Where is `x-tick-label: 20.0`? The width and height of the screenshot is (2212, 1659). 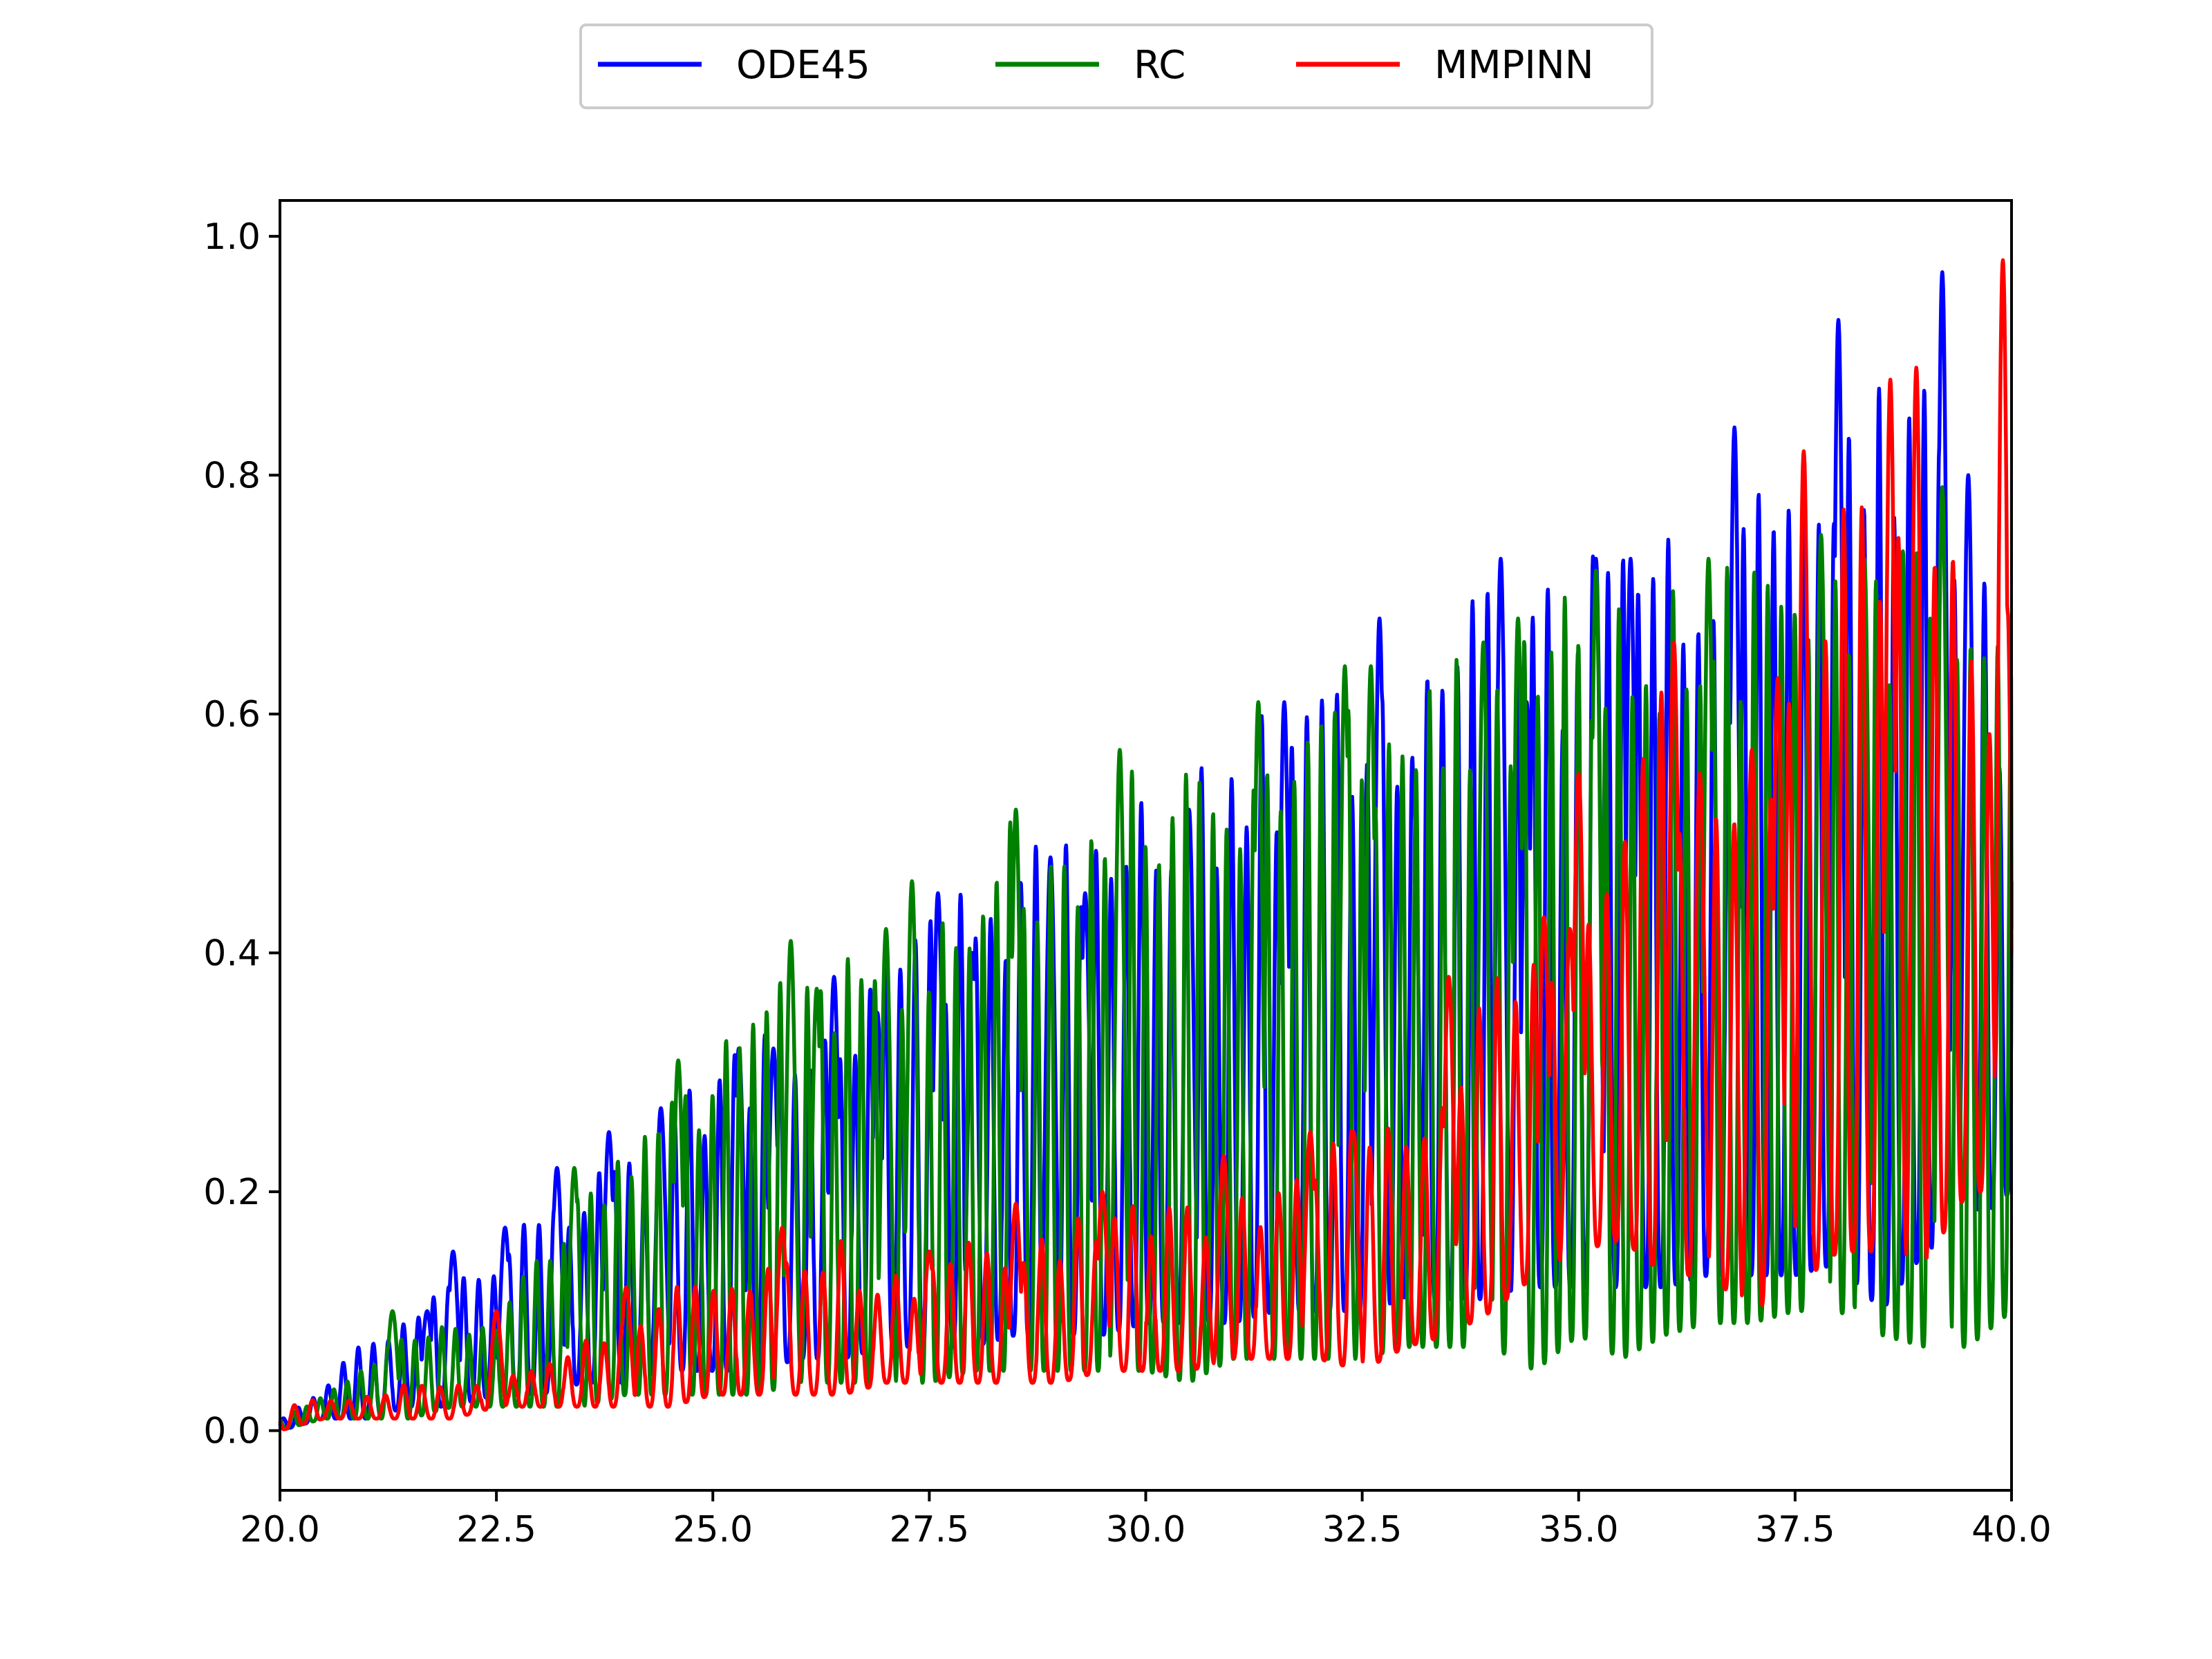 x-tick-label: 20.0 is located at coordinates (280, 1530).